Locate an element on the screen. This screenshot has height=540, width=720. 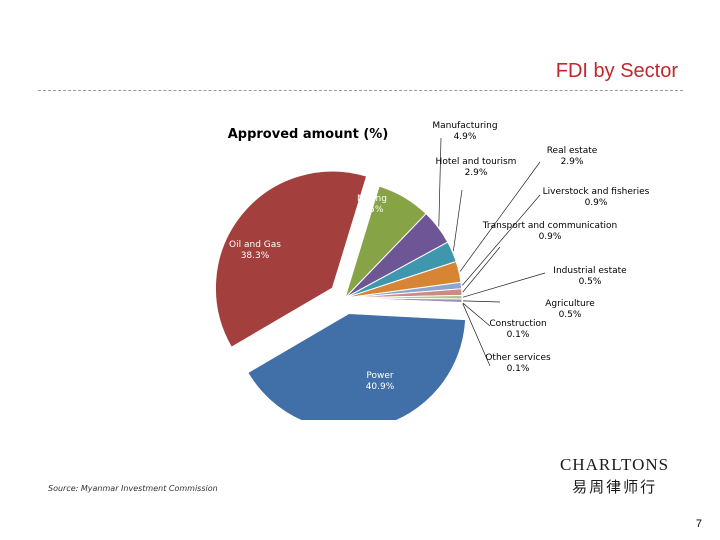
slice-label-mining: Mining is located at coordinates (372, 199).